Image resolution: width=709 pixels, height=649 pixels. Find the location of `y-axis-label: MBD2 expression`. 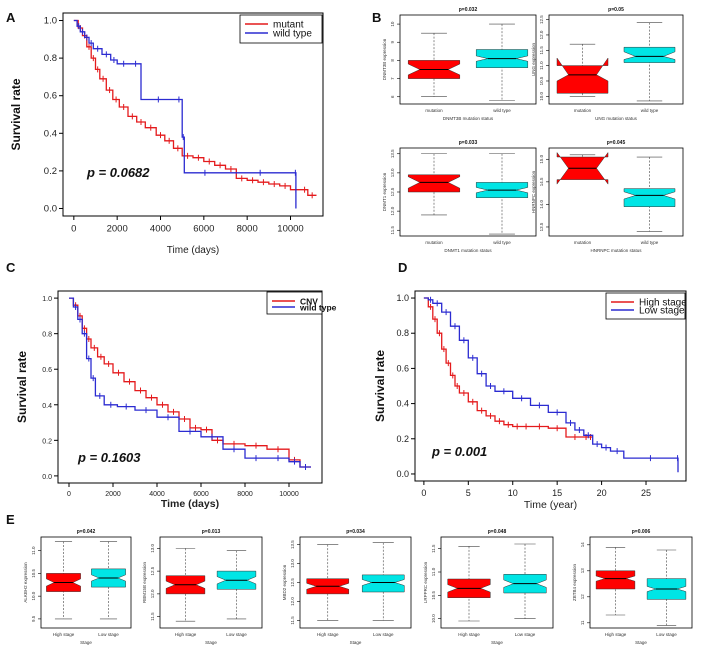

y-axis-label: MBD2 expression is located at coordinates (284, 582).